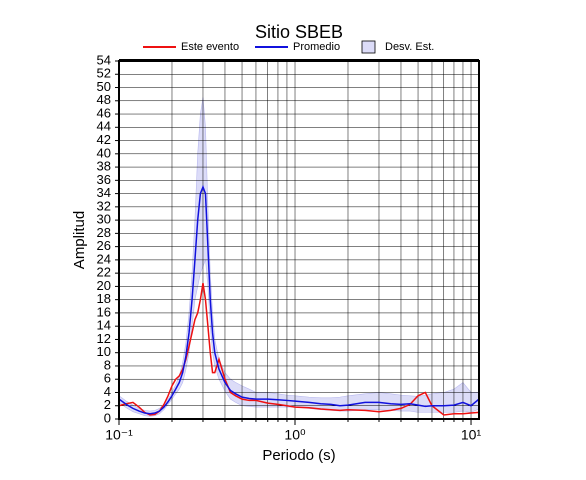 This screenshot has width=586, height=480. What do you see at coordinates (104, 232) in the screenshot?
I see `y-tick-label: 28` at bounding box center [104, 232].